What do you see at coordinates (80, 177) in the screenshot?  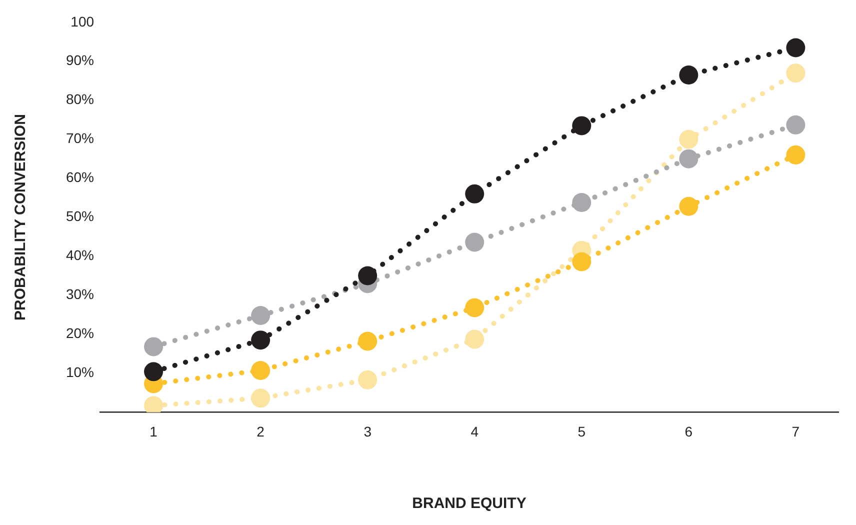 I see `y-tick-label: 60%` at bounding box center [80, 177].